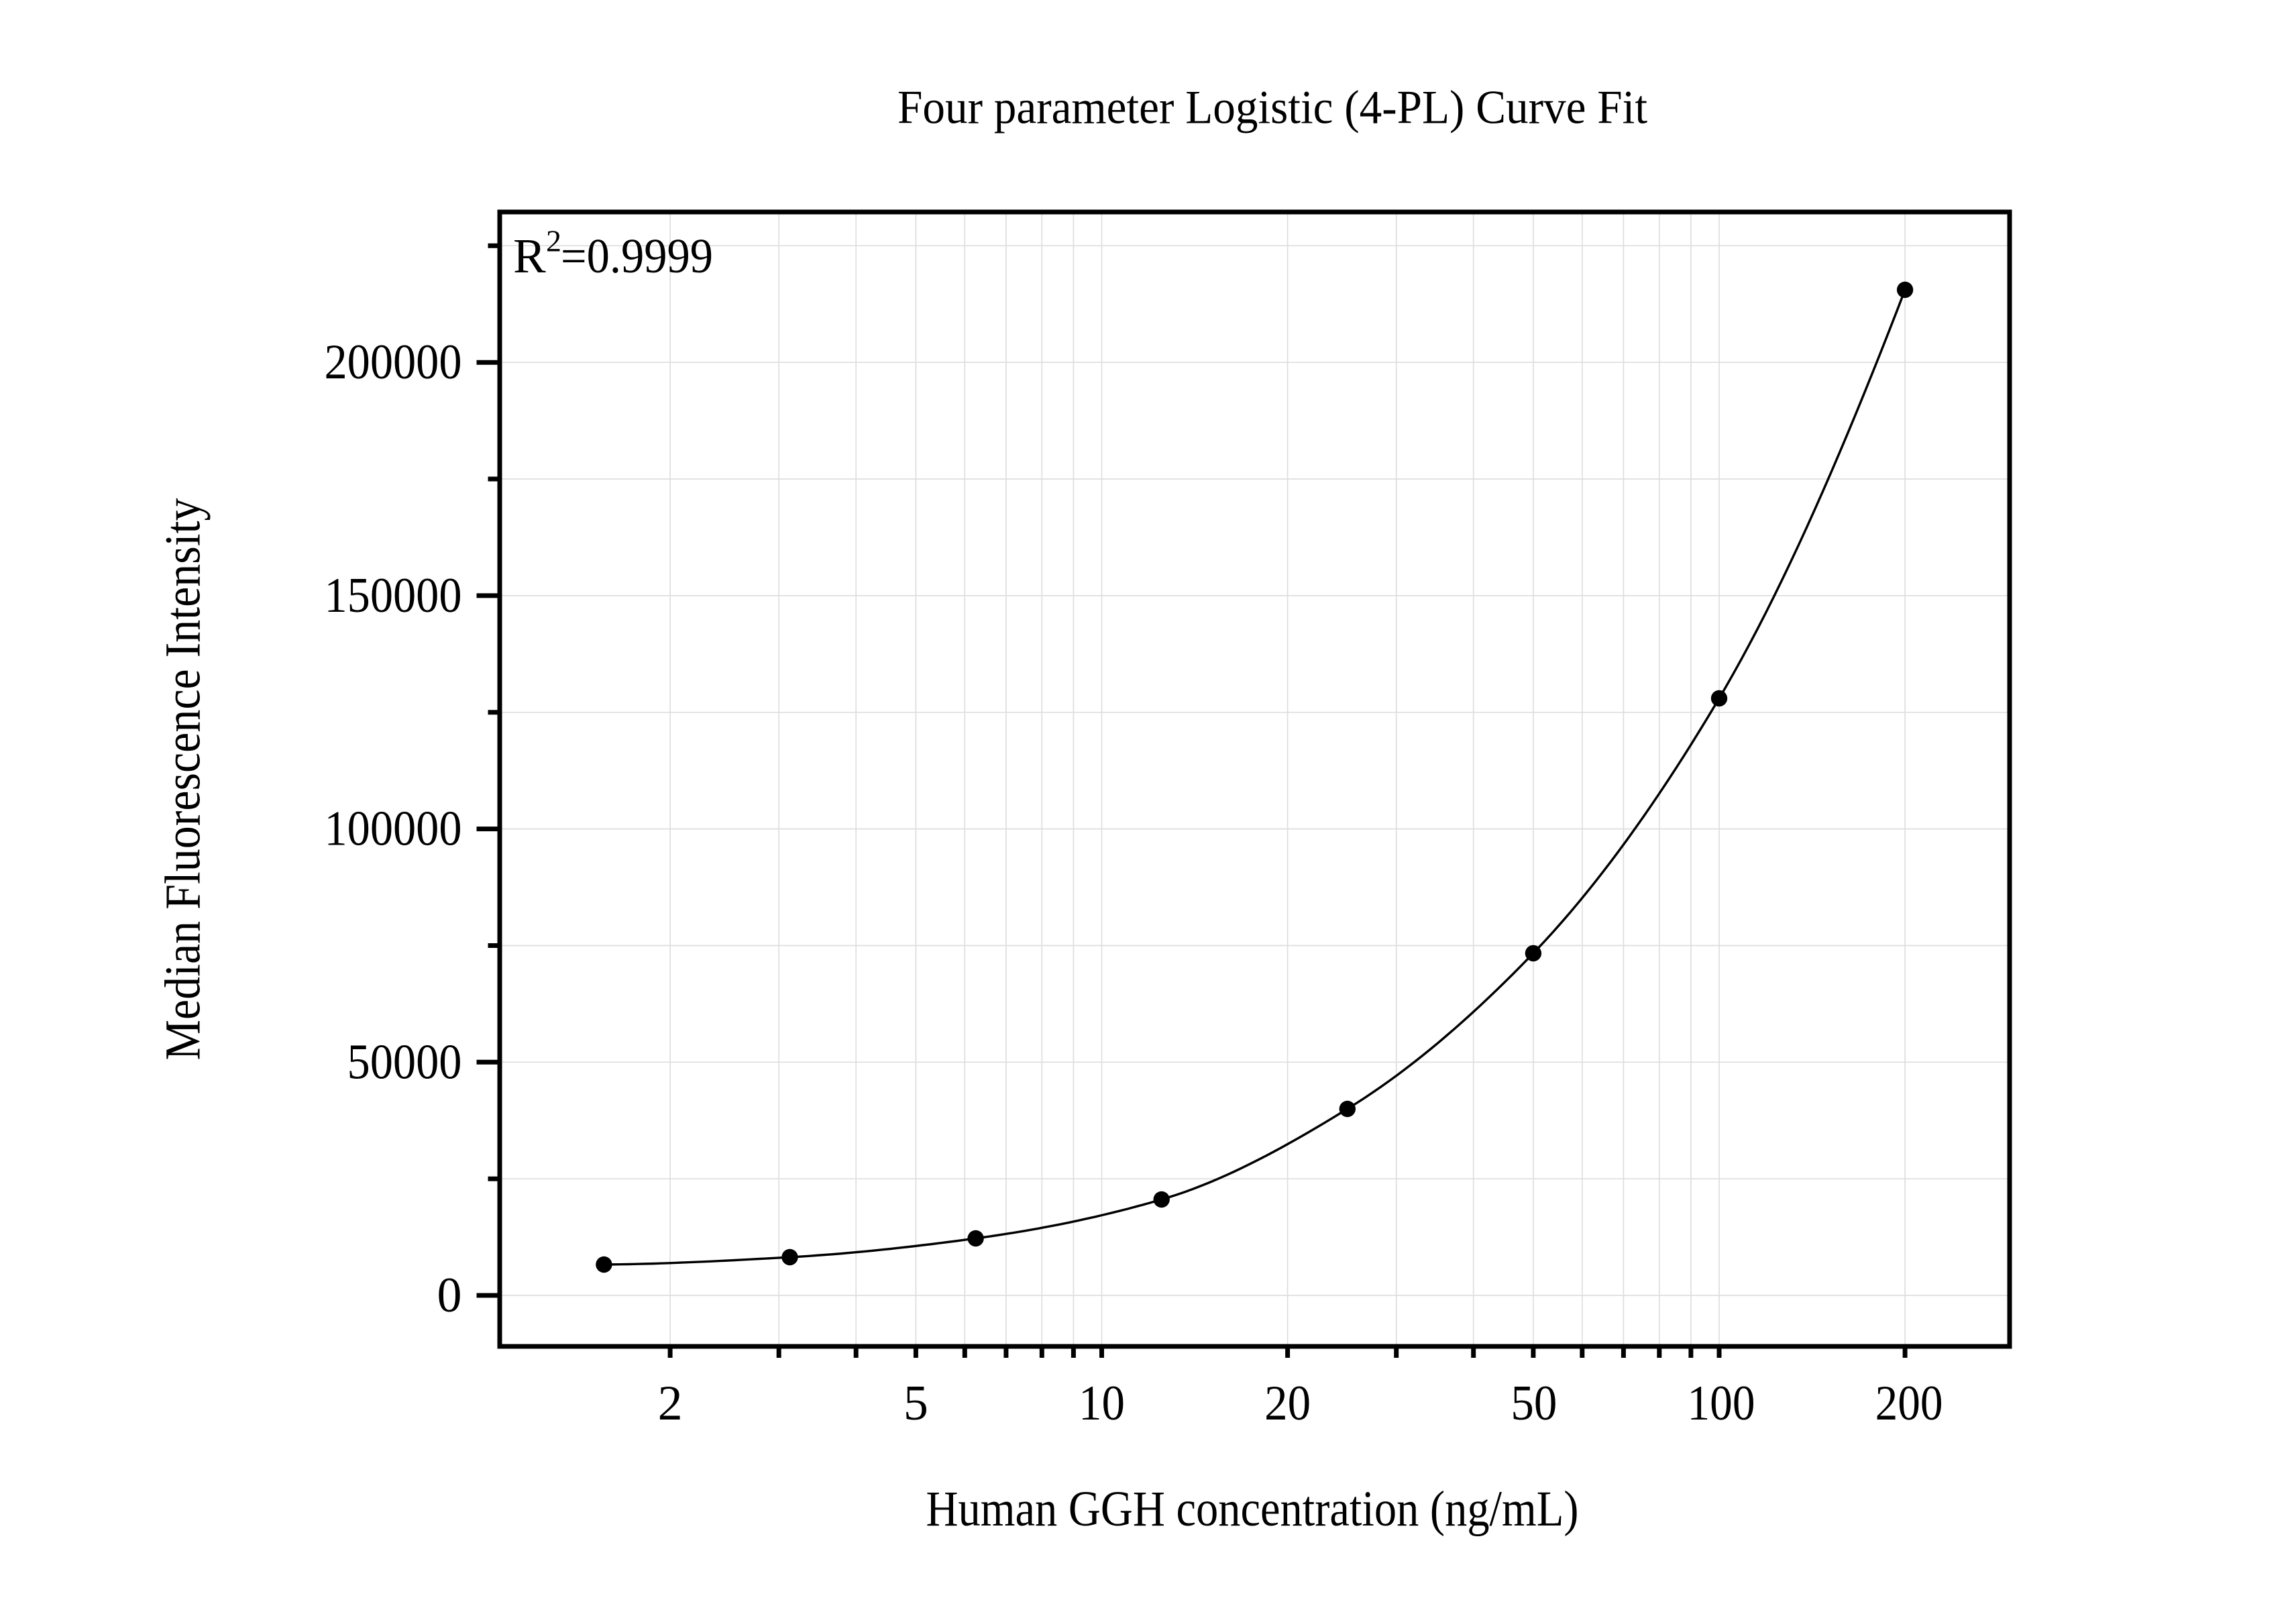  I want to click on svg-text: Median Fluorescence Intensity, so click(183, 779).